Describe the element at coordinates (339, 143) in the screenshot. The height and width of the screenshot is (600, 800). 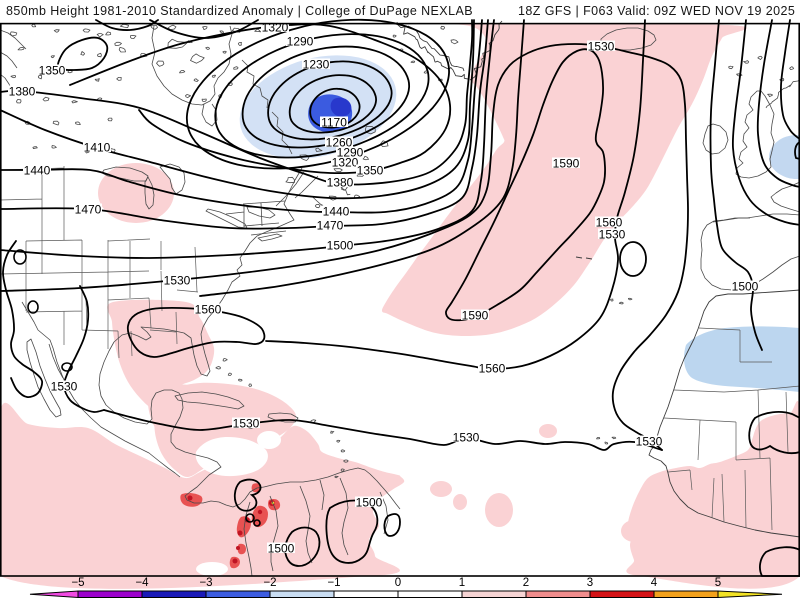
I see `svg-text: 1260` at that location.